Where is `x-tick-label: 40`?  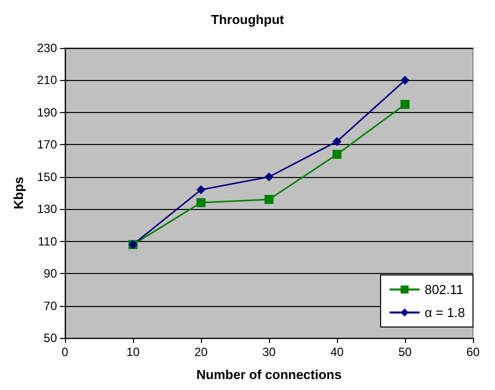
x-tick-label: 40 is located at coordinates (337, 352).